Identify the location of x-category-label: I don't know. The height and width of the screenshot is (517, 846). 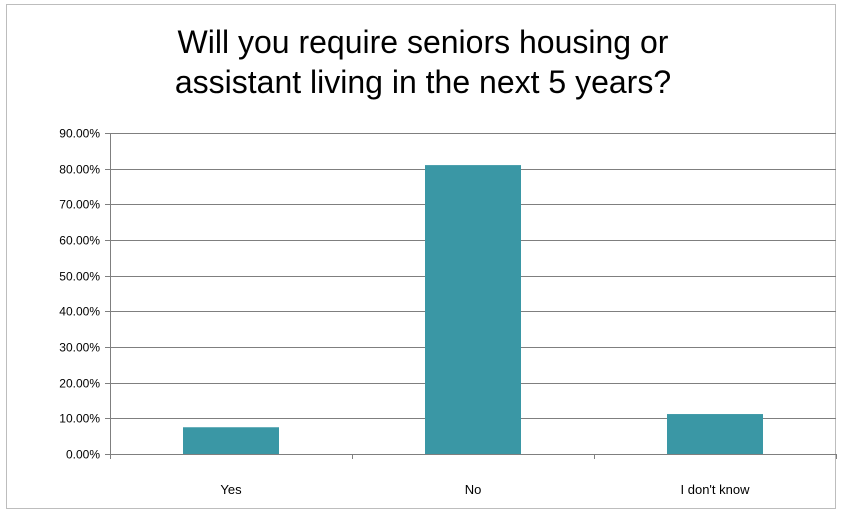
(716, 489).